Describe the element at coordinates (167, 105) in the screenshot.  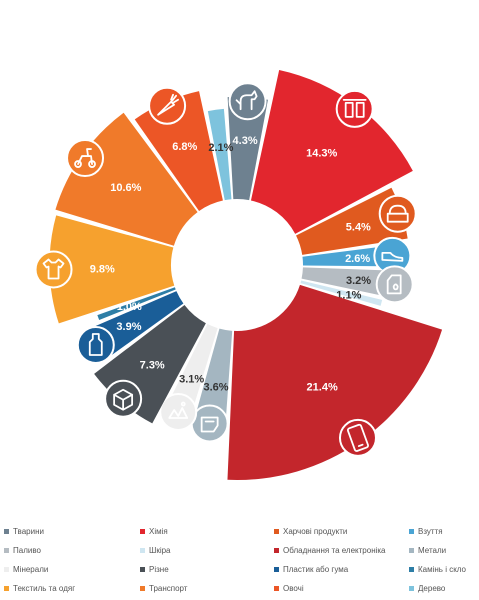
I see `carrot-icon` at that location.